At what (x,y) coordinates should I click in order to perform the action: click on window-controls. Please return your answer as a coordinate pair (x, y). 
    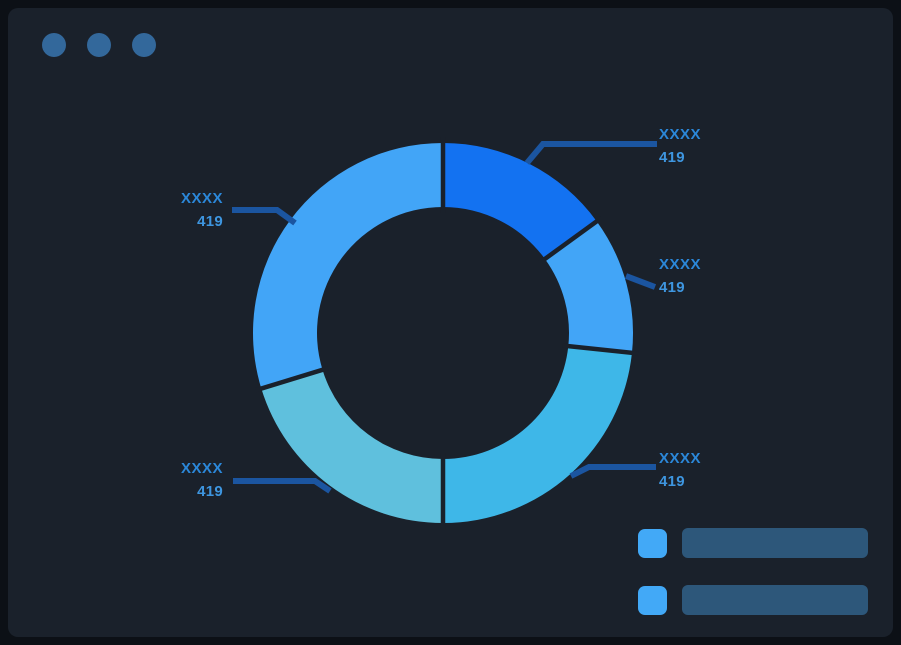
    Looking at the image, I should click on (99, 45).